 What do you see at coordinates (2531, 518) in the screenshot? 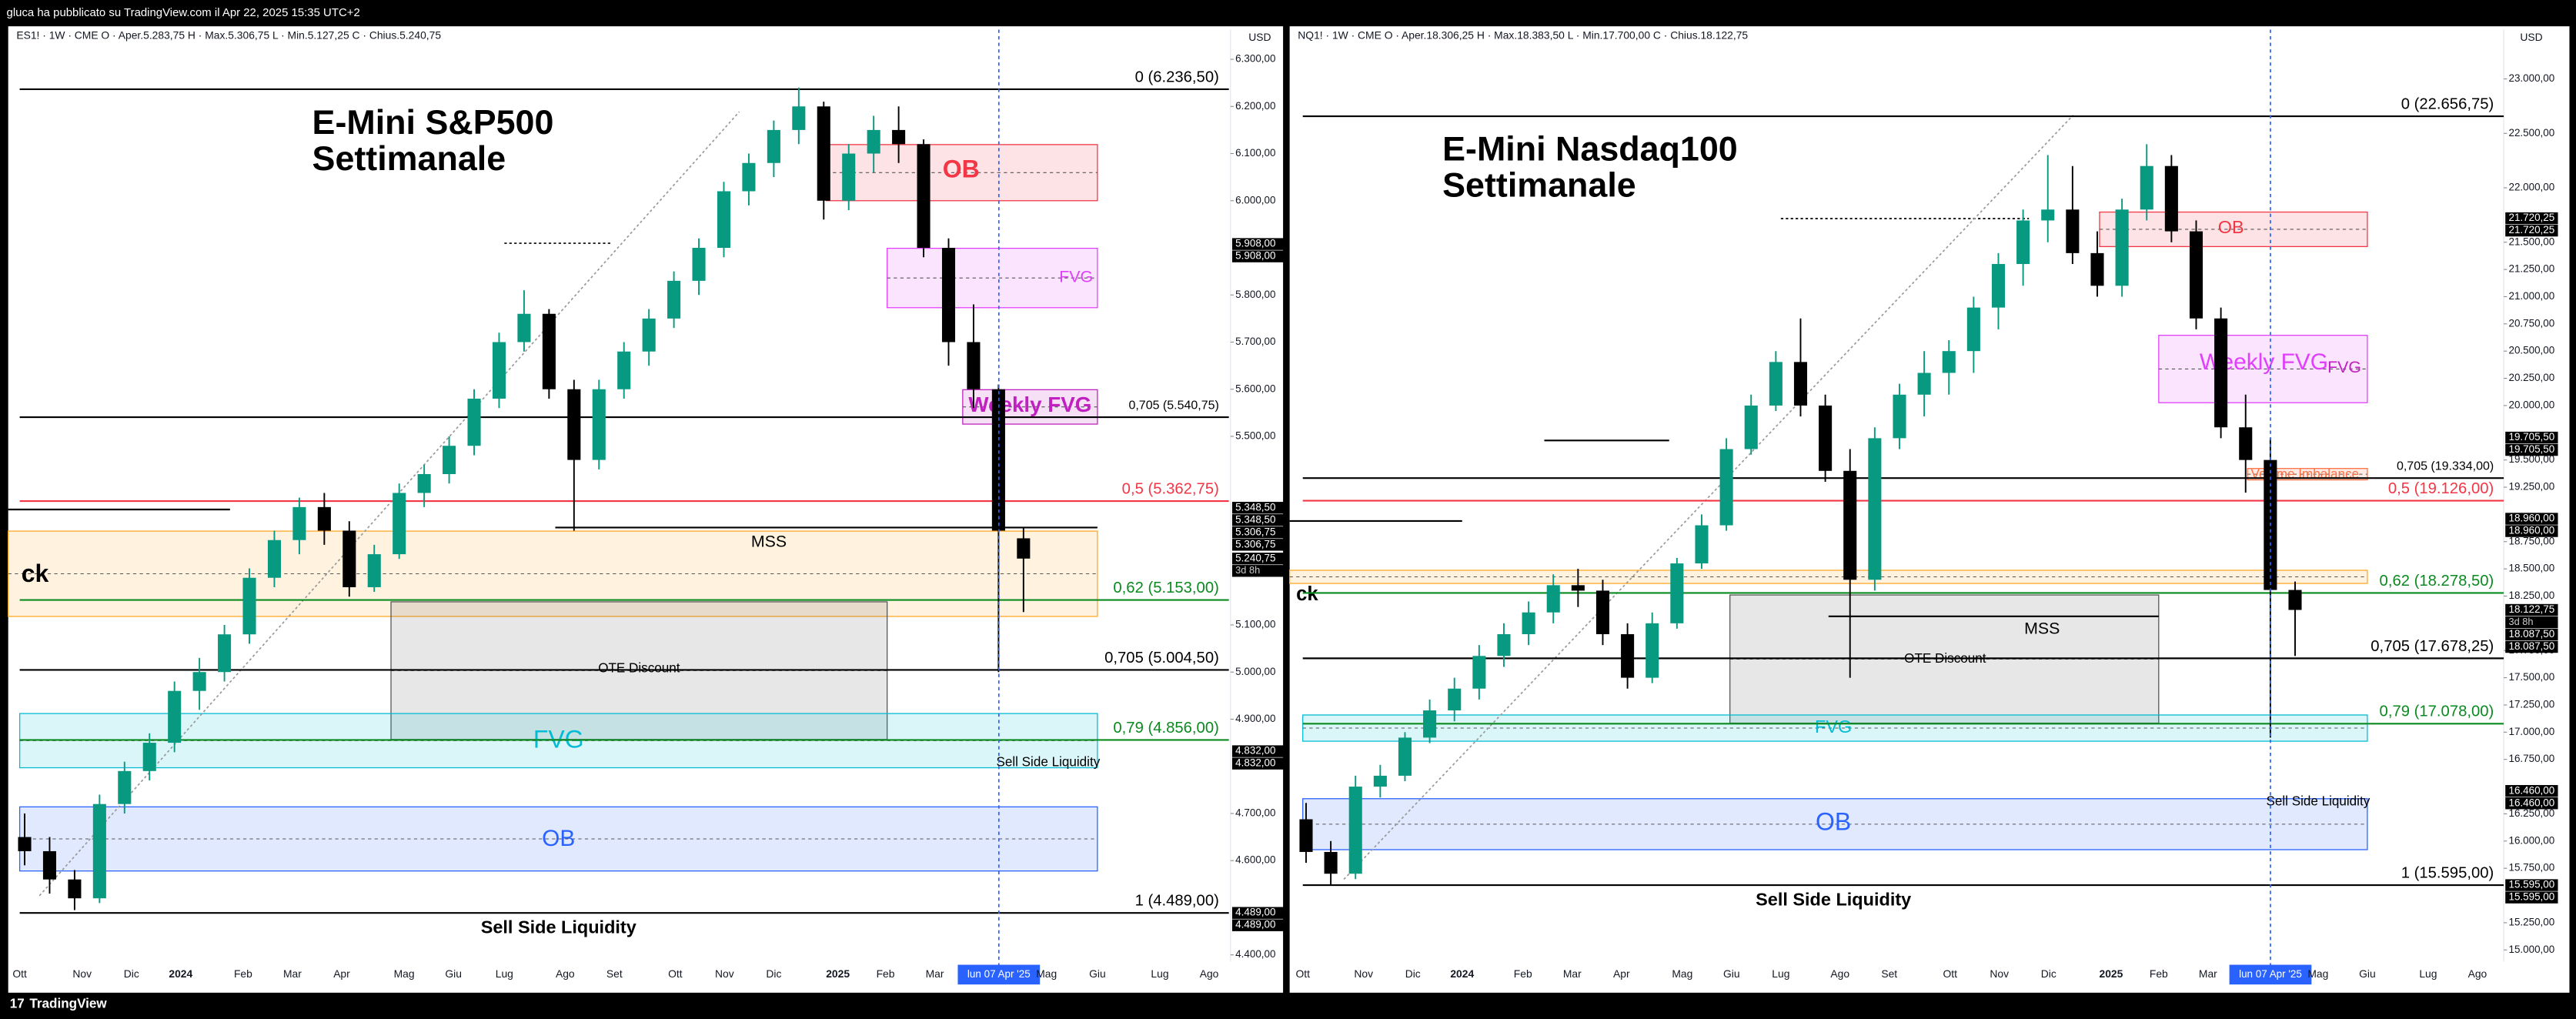
I see `price-badge-label: 18.960,00` at bounding box center [2531, 518].